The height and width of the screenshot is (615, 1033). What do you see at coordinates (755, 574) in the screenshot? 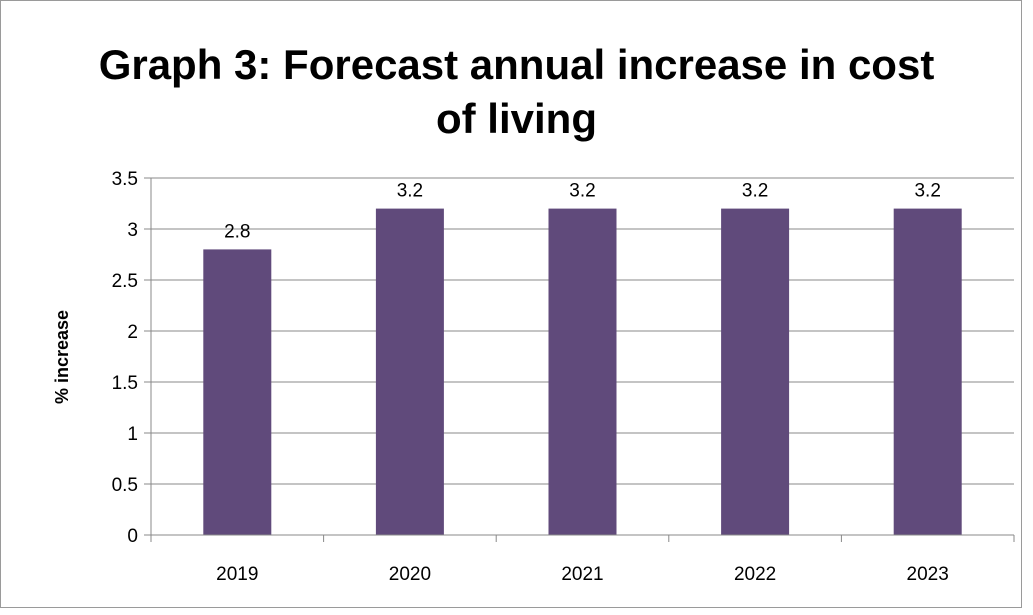
I see `x-tick-label: 2022` at bounding box center [755, 574].